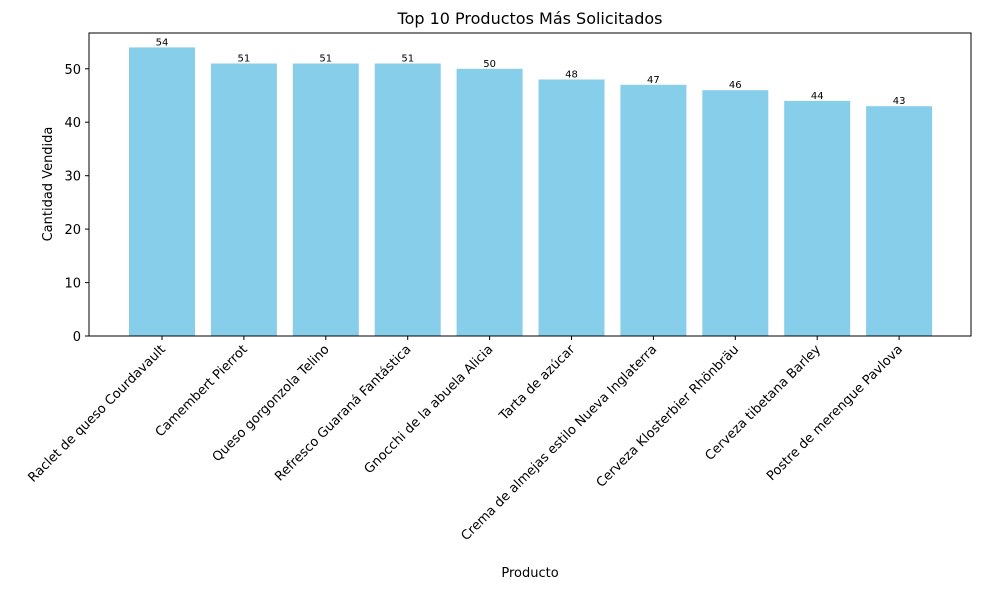 This screenshot has height=590, width=981. I want to click on y-tick-label: 20, so click(72, 230).